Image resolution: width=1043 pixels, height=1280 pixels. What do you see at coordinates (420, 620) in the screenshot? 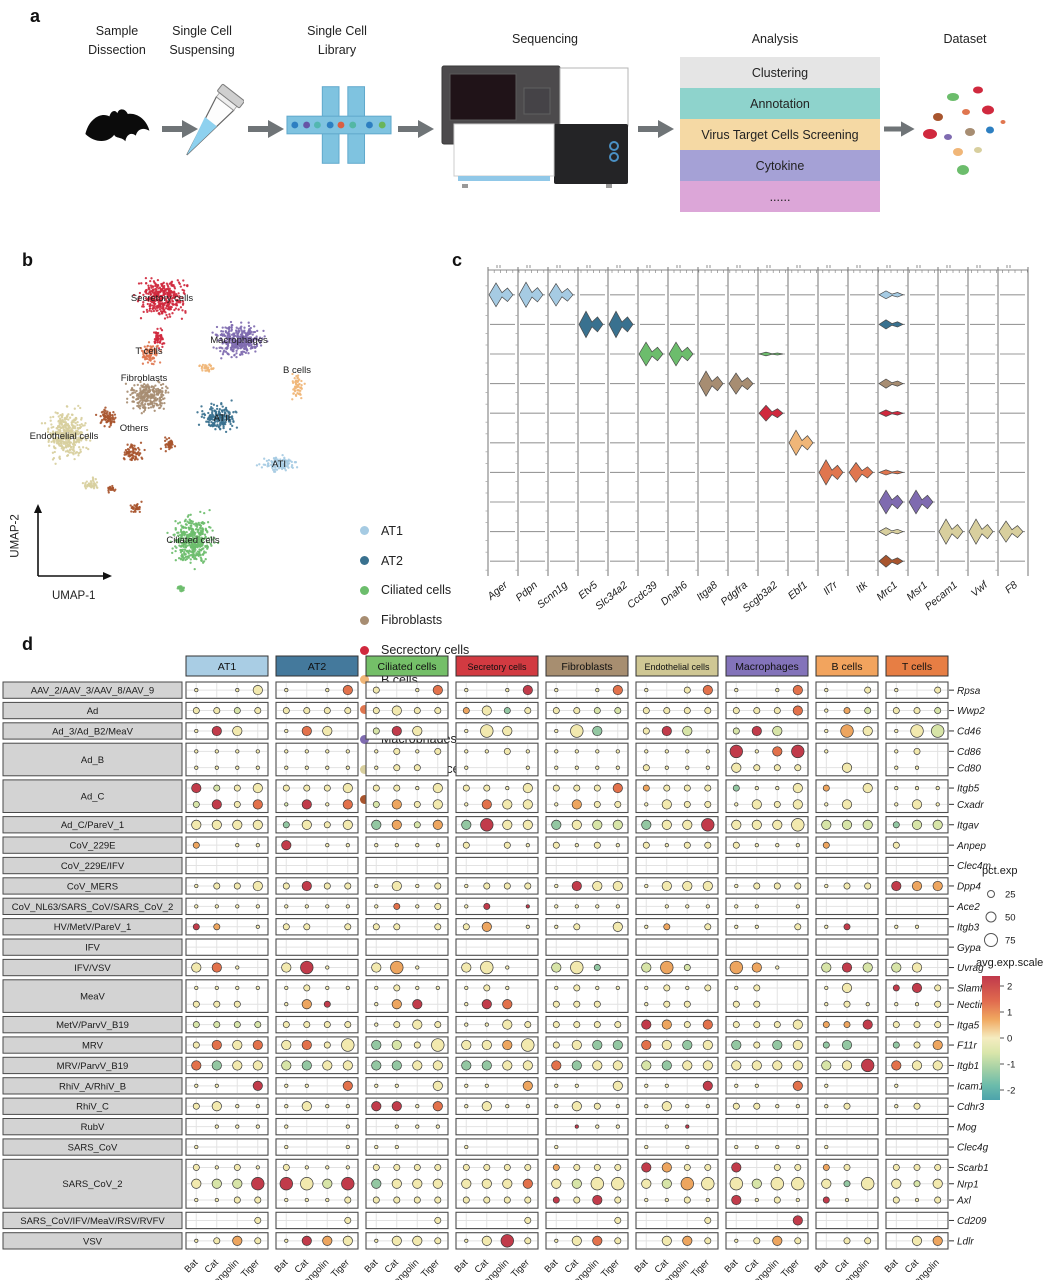
I see `legend-item-fibroblasts: Fibroblasts` at bounding box center [420, 620].